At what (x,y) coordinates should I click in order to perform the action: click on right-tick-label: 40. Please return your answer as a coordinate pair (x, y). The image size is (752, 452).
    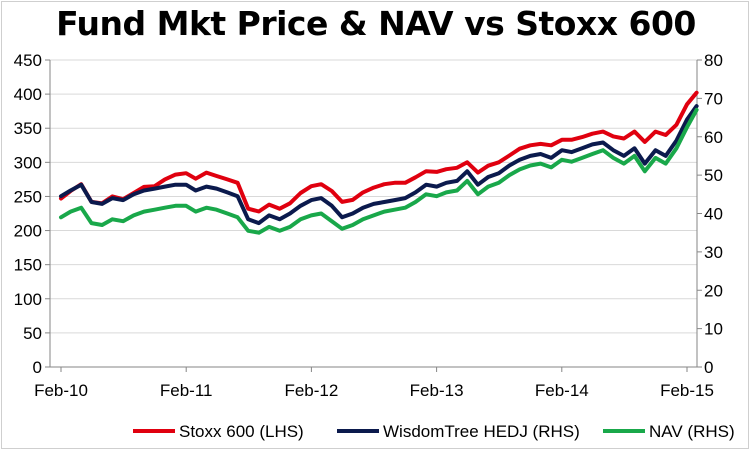
    Looking at the image, I should click on (713, 214).